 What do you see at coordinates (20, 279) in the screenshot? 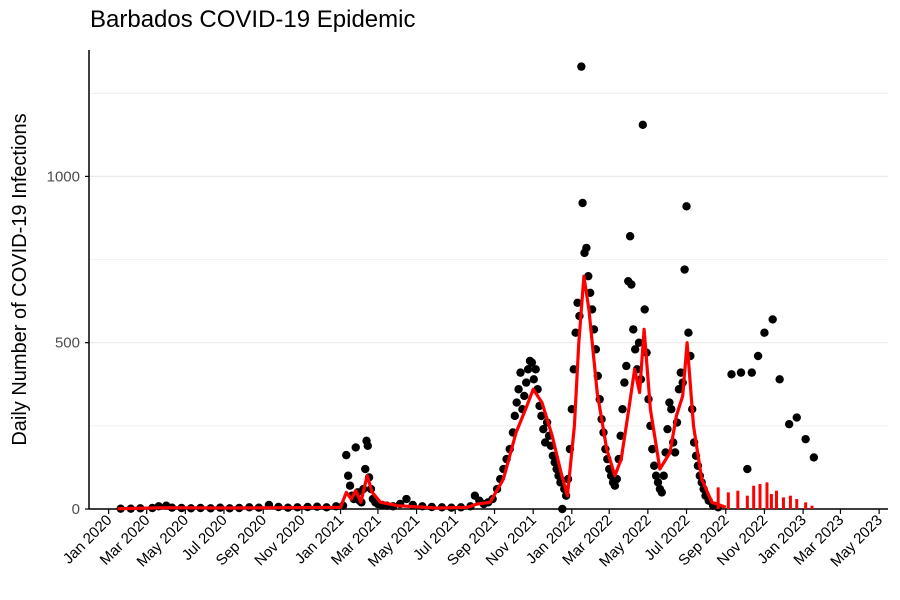
I see `y-axis-title: Daily Number of COVID-19 Infections` at bounding box center [20, 279].